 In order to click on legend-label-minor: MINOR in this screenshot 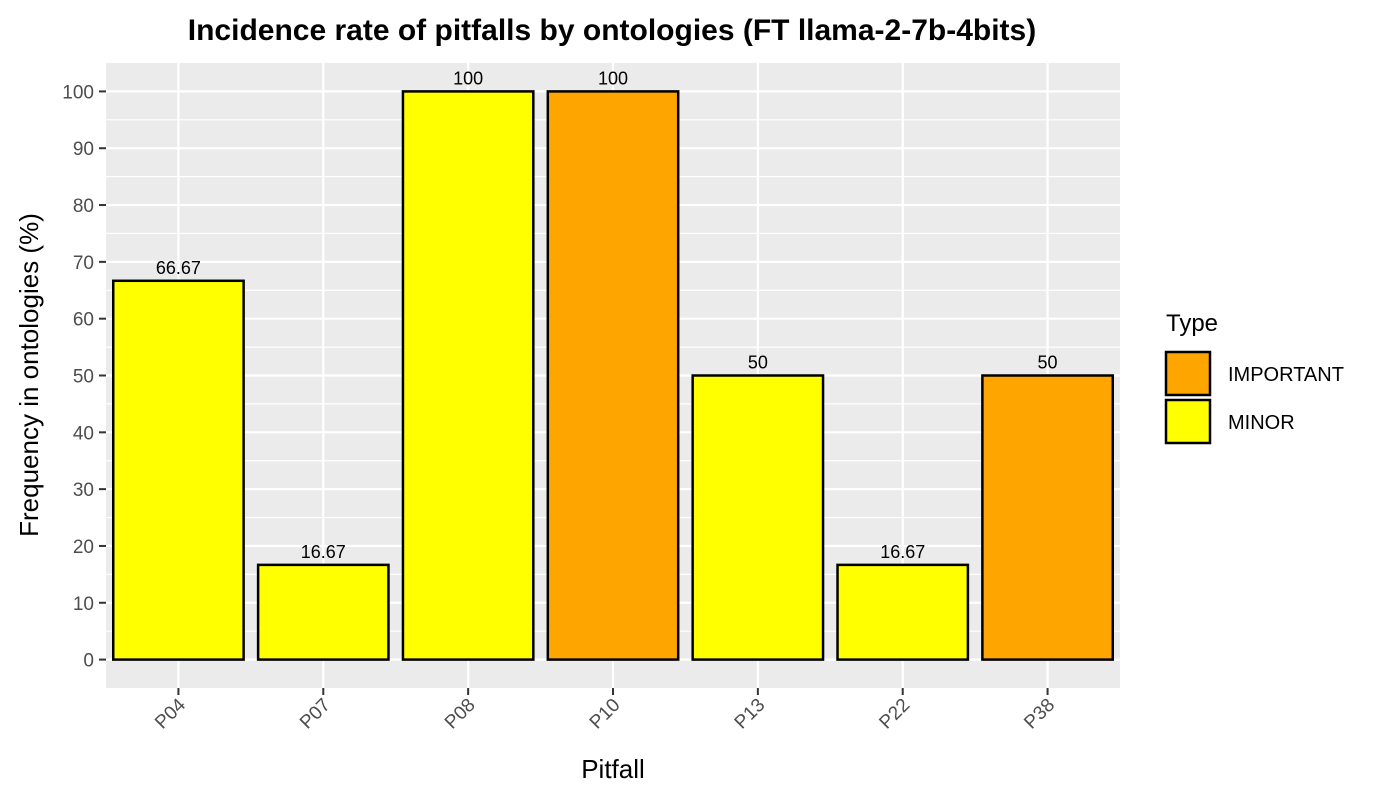, I will do `click(1261, 423)`.